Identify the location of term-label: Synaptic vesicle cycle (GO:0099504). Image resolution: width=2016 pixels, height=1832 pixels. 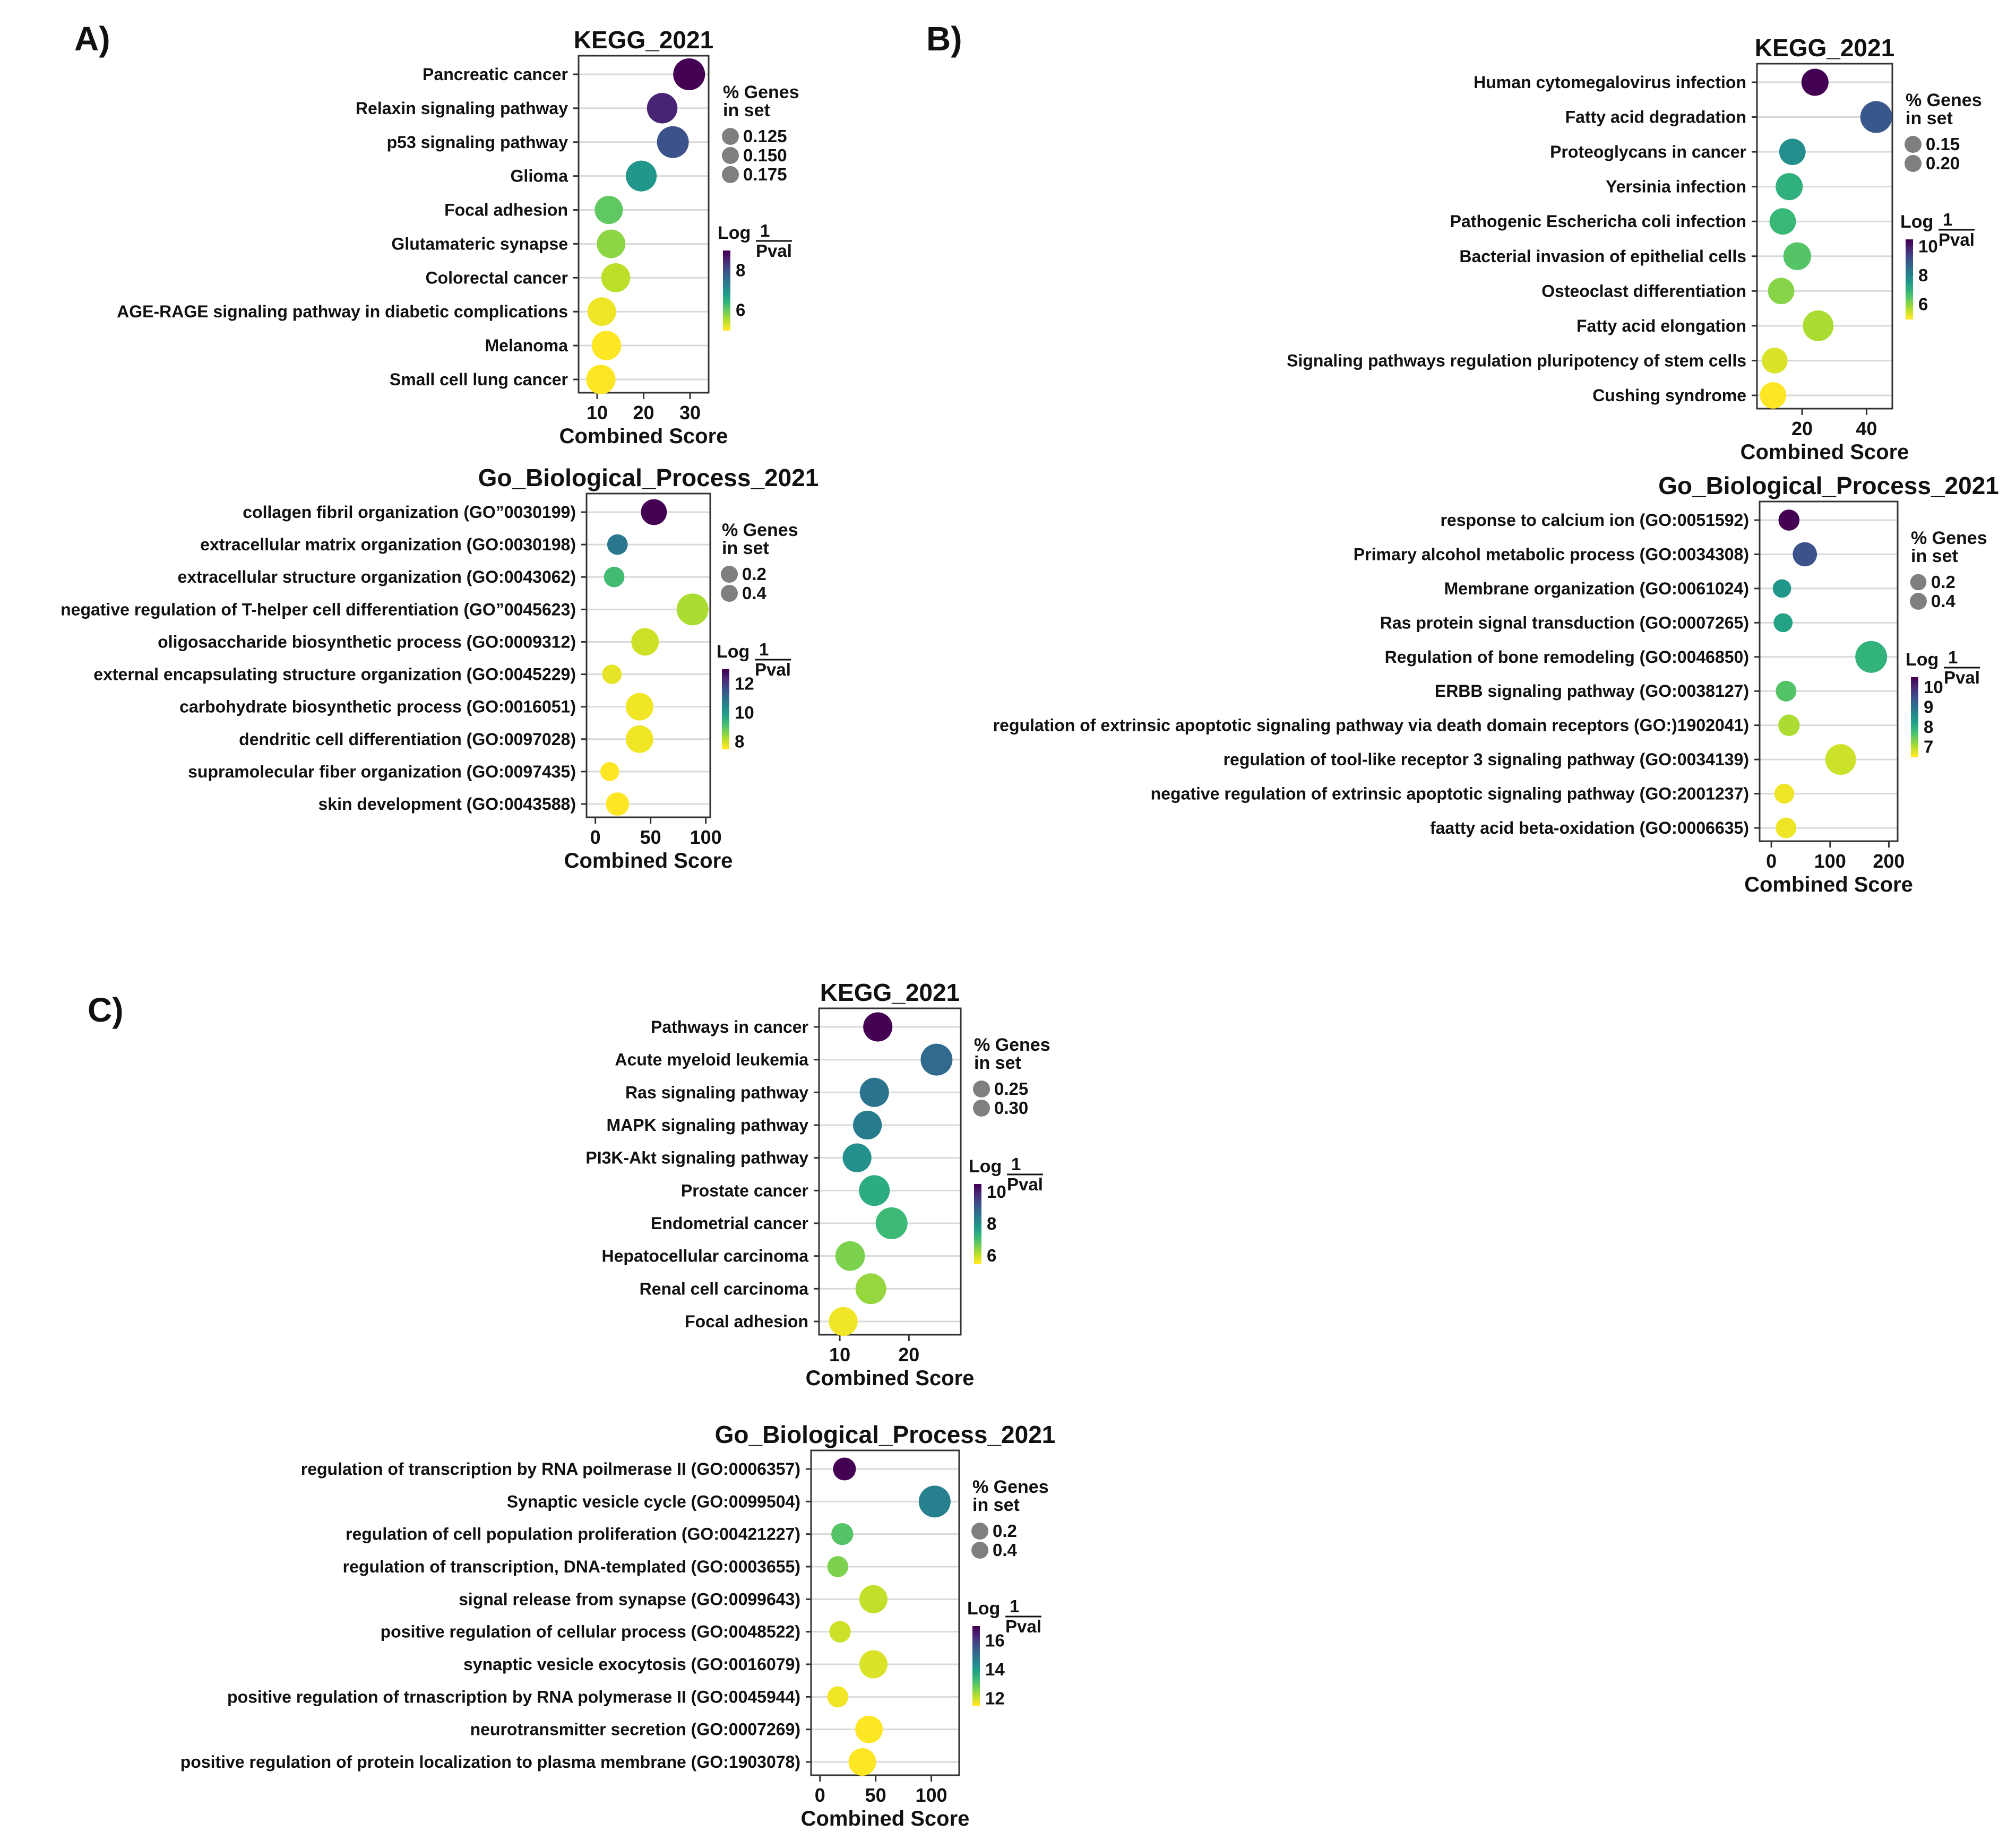
(653, 1501).